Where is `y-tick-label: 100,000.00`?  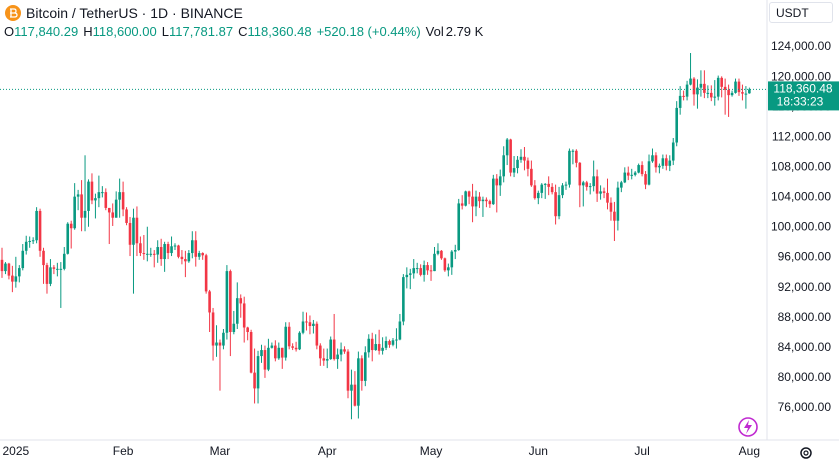 y-tick-label: 100,000.00 is located at coordinates (801, 227).